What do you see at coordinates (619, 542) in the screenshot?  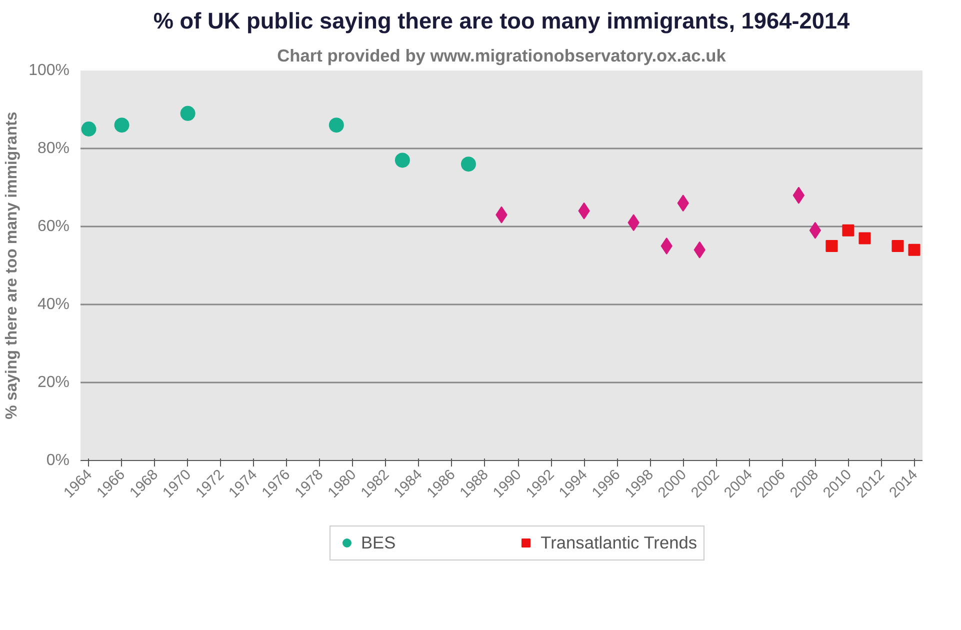 I see `legend-label: Transatlantic Trends` at bounding box center [619, 542].